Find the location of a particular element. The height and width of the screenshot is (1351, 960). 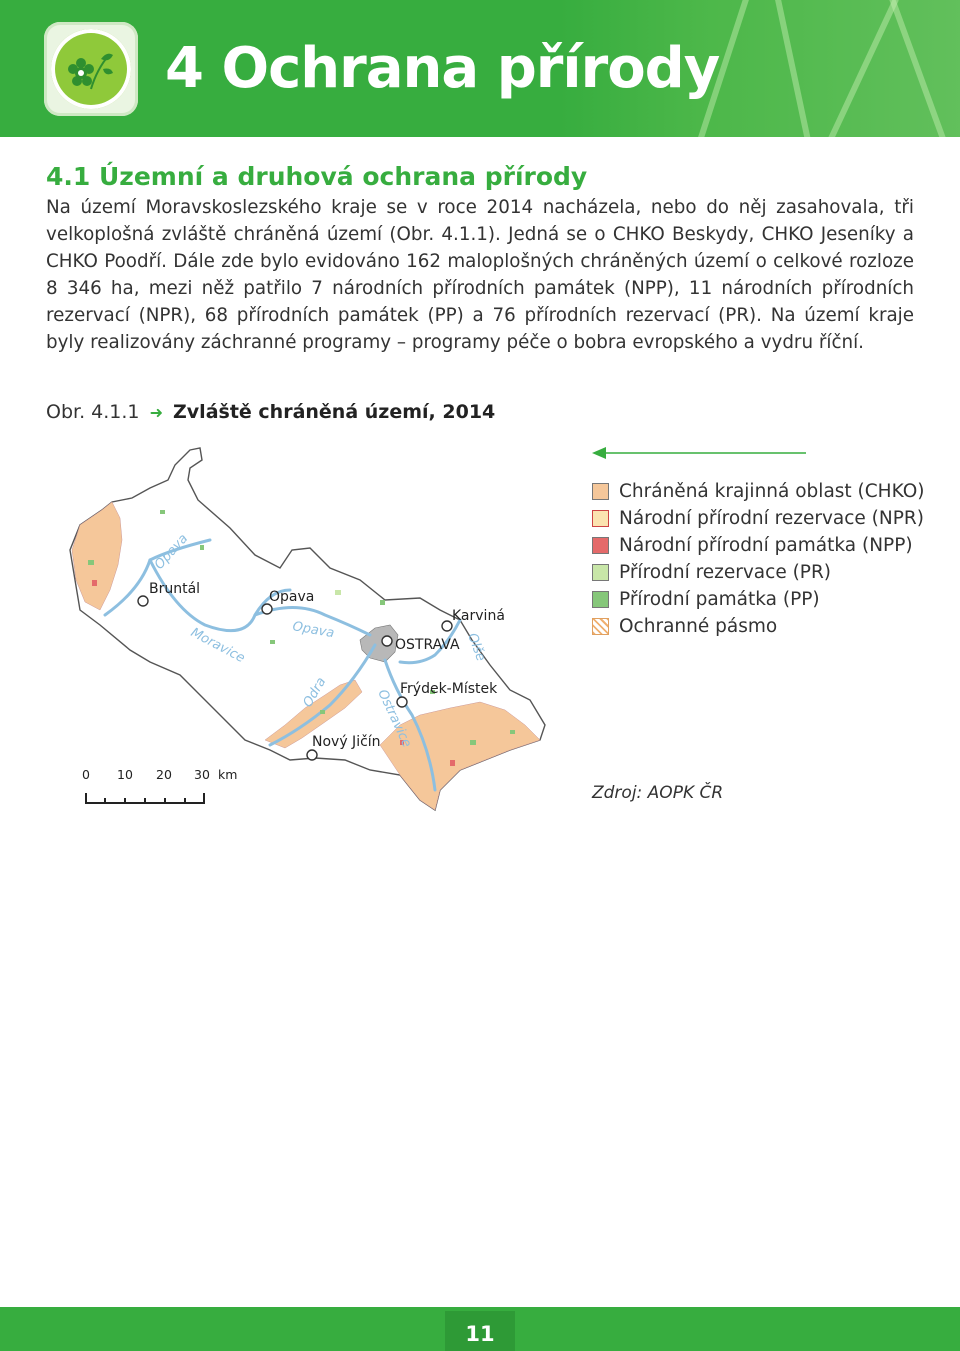

legend-item-npr: Národní přírodní rezervace (NPR) is located at coordinates (758, 518).